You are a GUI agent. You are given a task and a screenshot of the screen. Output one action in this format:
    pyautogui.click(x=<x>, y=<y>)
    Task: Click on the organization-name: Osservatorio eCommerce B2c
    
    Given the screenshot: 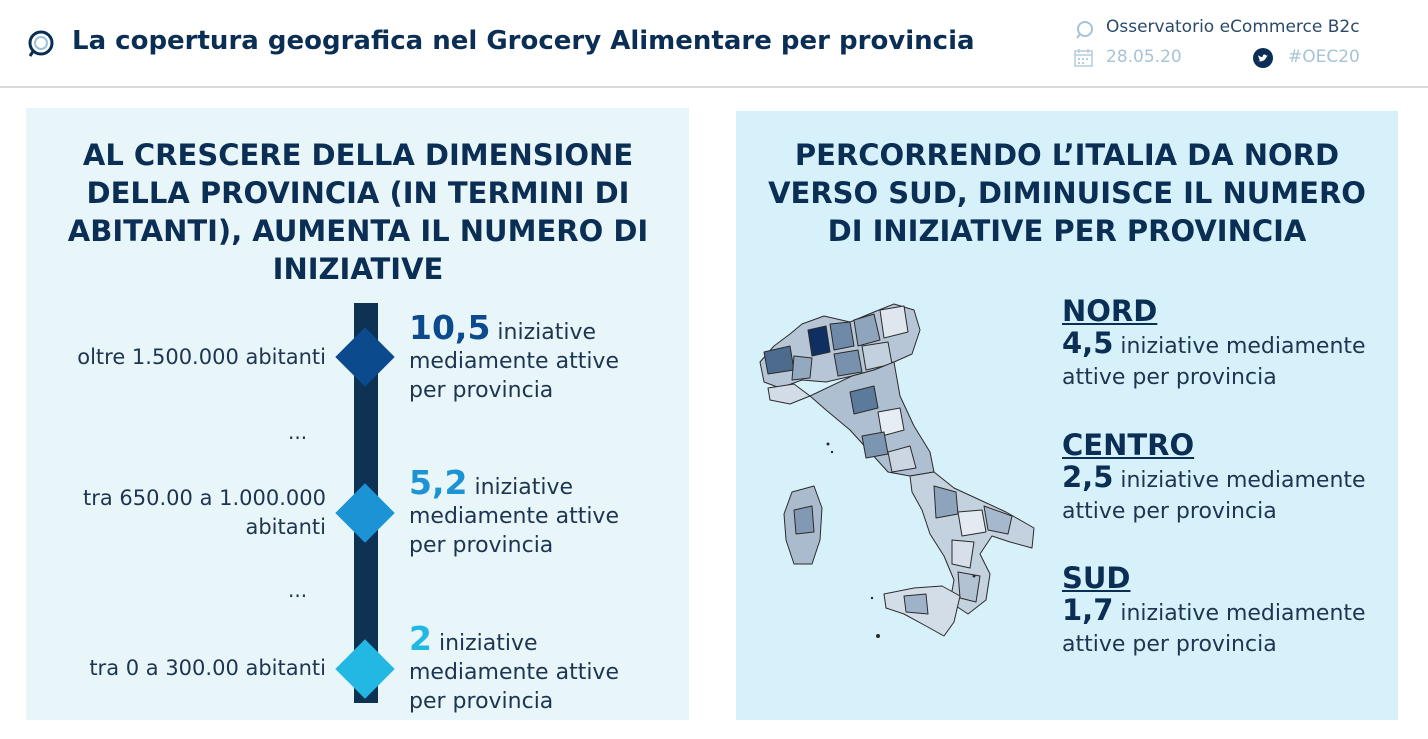 What is the action you would take?
    pyautogui.click(x=1233, y=27)
    